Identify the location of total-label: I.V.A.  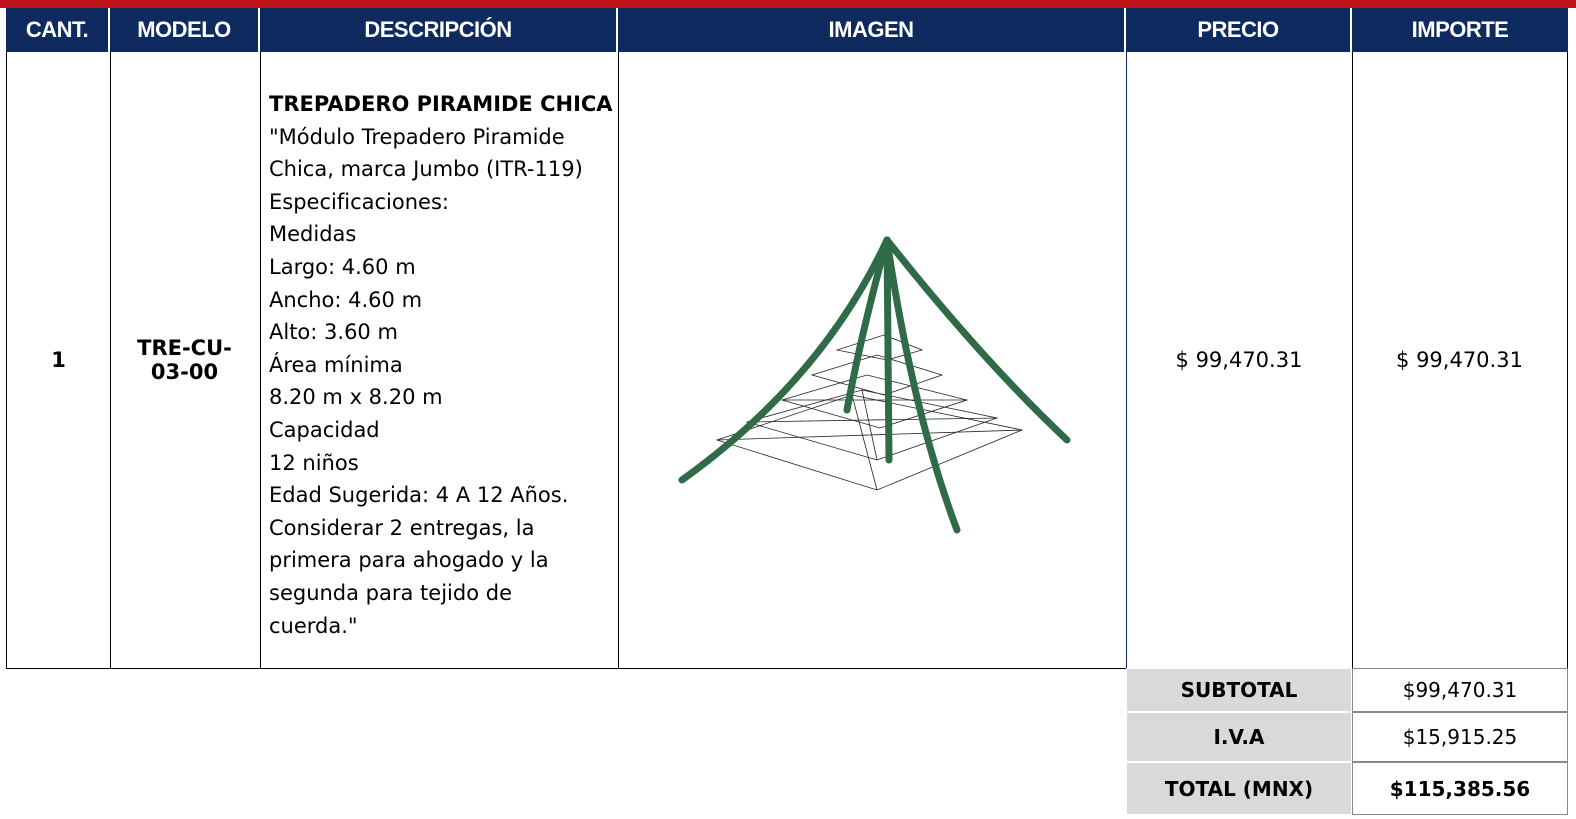
(1239, 737).